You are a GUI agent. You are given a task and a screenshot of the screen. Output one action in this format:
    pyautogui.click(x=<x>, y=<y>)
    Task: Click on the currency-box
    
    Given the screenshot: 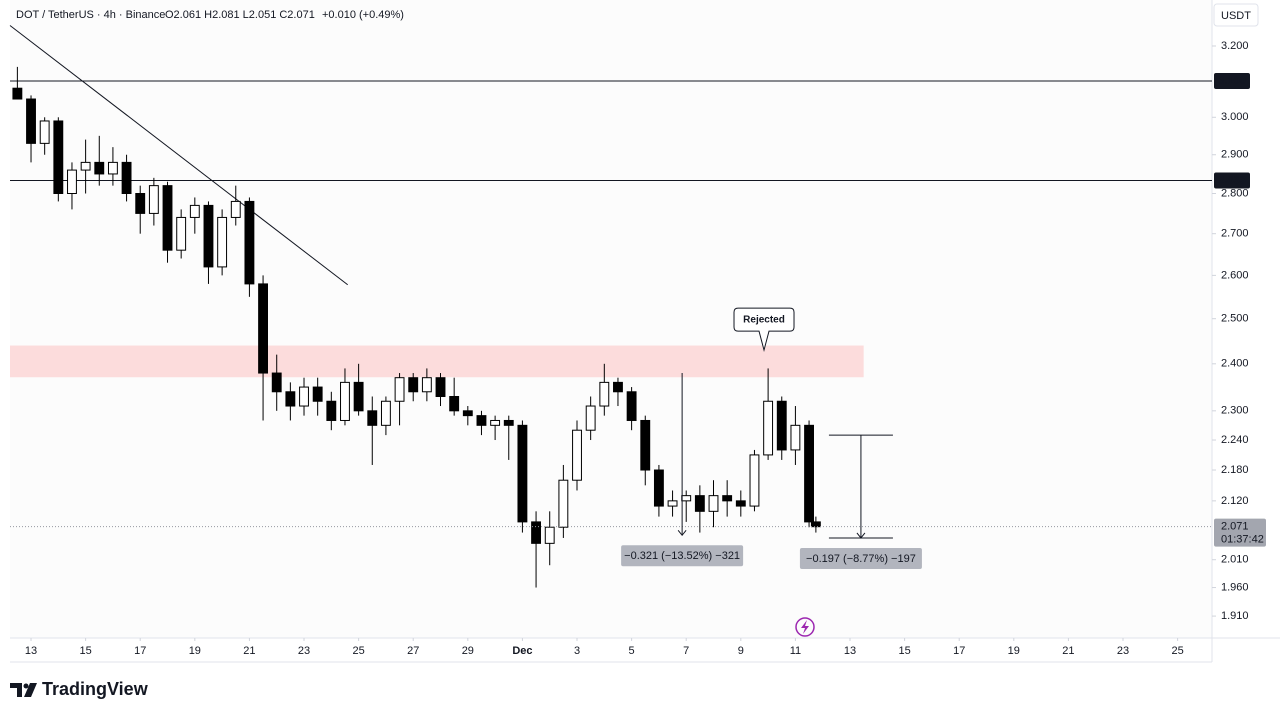 What is the action you would take?
    pyautogui.click(x=1236, y=15)
    